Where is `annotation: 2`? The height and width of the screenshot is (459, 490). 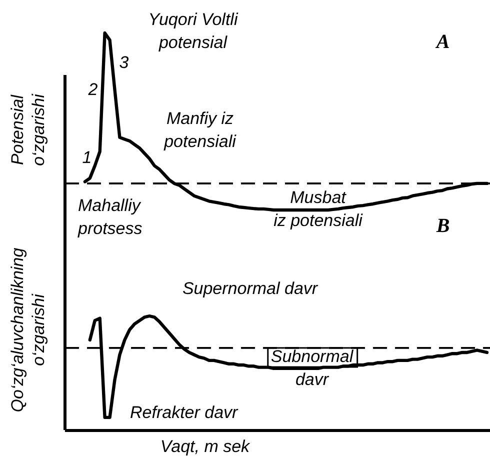 annotation: 2 is located at coordinates (92, 89).